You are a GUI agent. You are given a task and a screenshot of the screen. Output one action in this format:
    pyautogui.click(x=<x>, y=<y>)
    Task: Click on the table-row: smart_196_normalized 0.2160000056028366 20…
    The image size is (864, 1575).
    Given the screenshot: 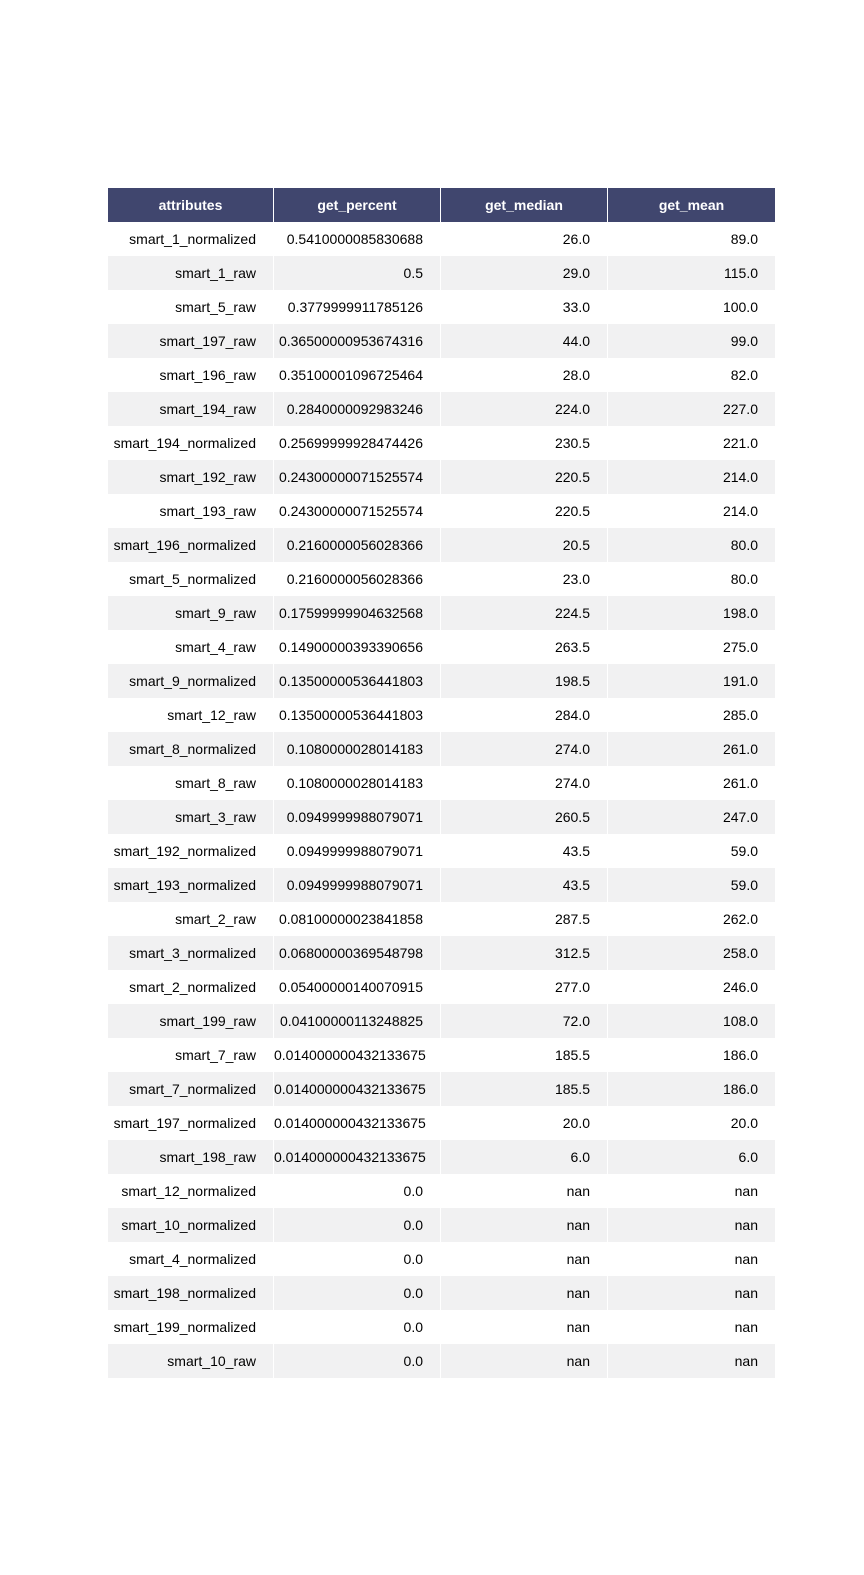 What is the action you would take?
    pyautogui.click(x=441, y=545)
    